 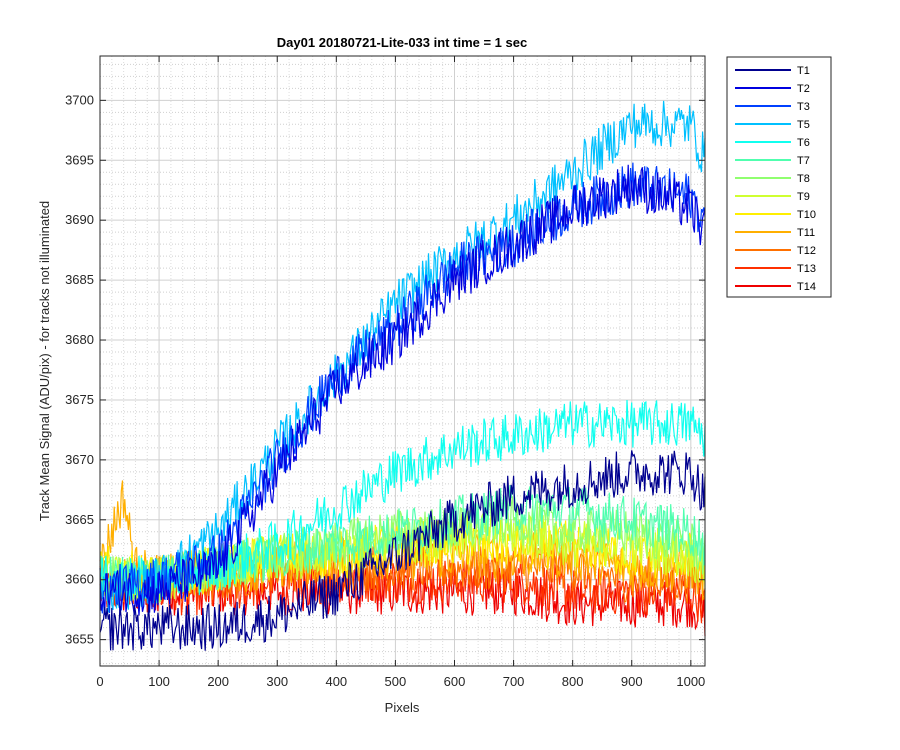 What do you see at coordinates (79, 279) in the screenshot?
I see `y-tick-label: 3685` at bounding box center [79, 279].